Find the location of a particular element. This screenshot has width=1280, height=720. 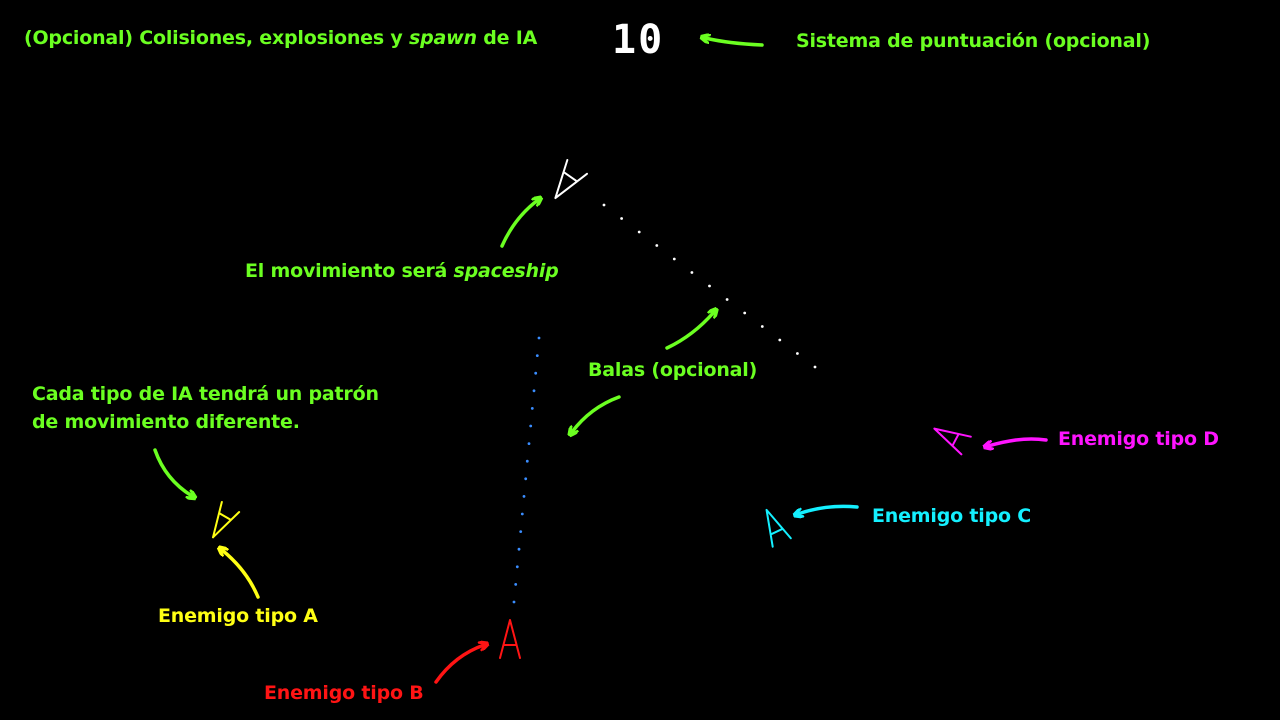

enemy-c-label: Enemigo tipo C is located at coordinates (951, 516).